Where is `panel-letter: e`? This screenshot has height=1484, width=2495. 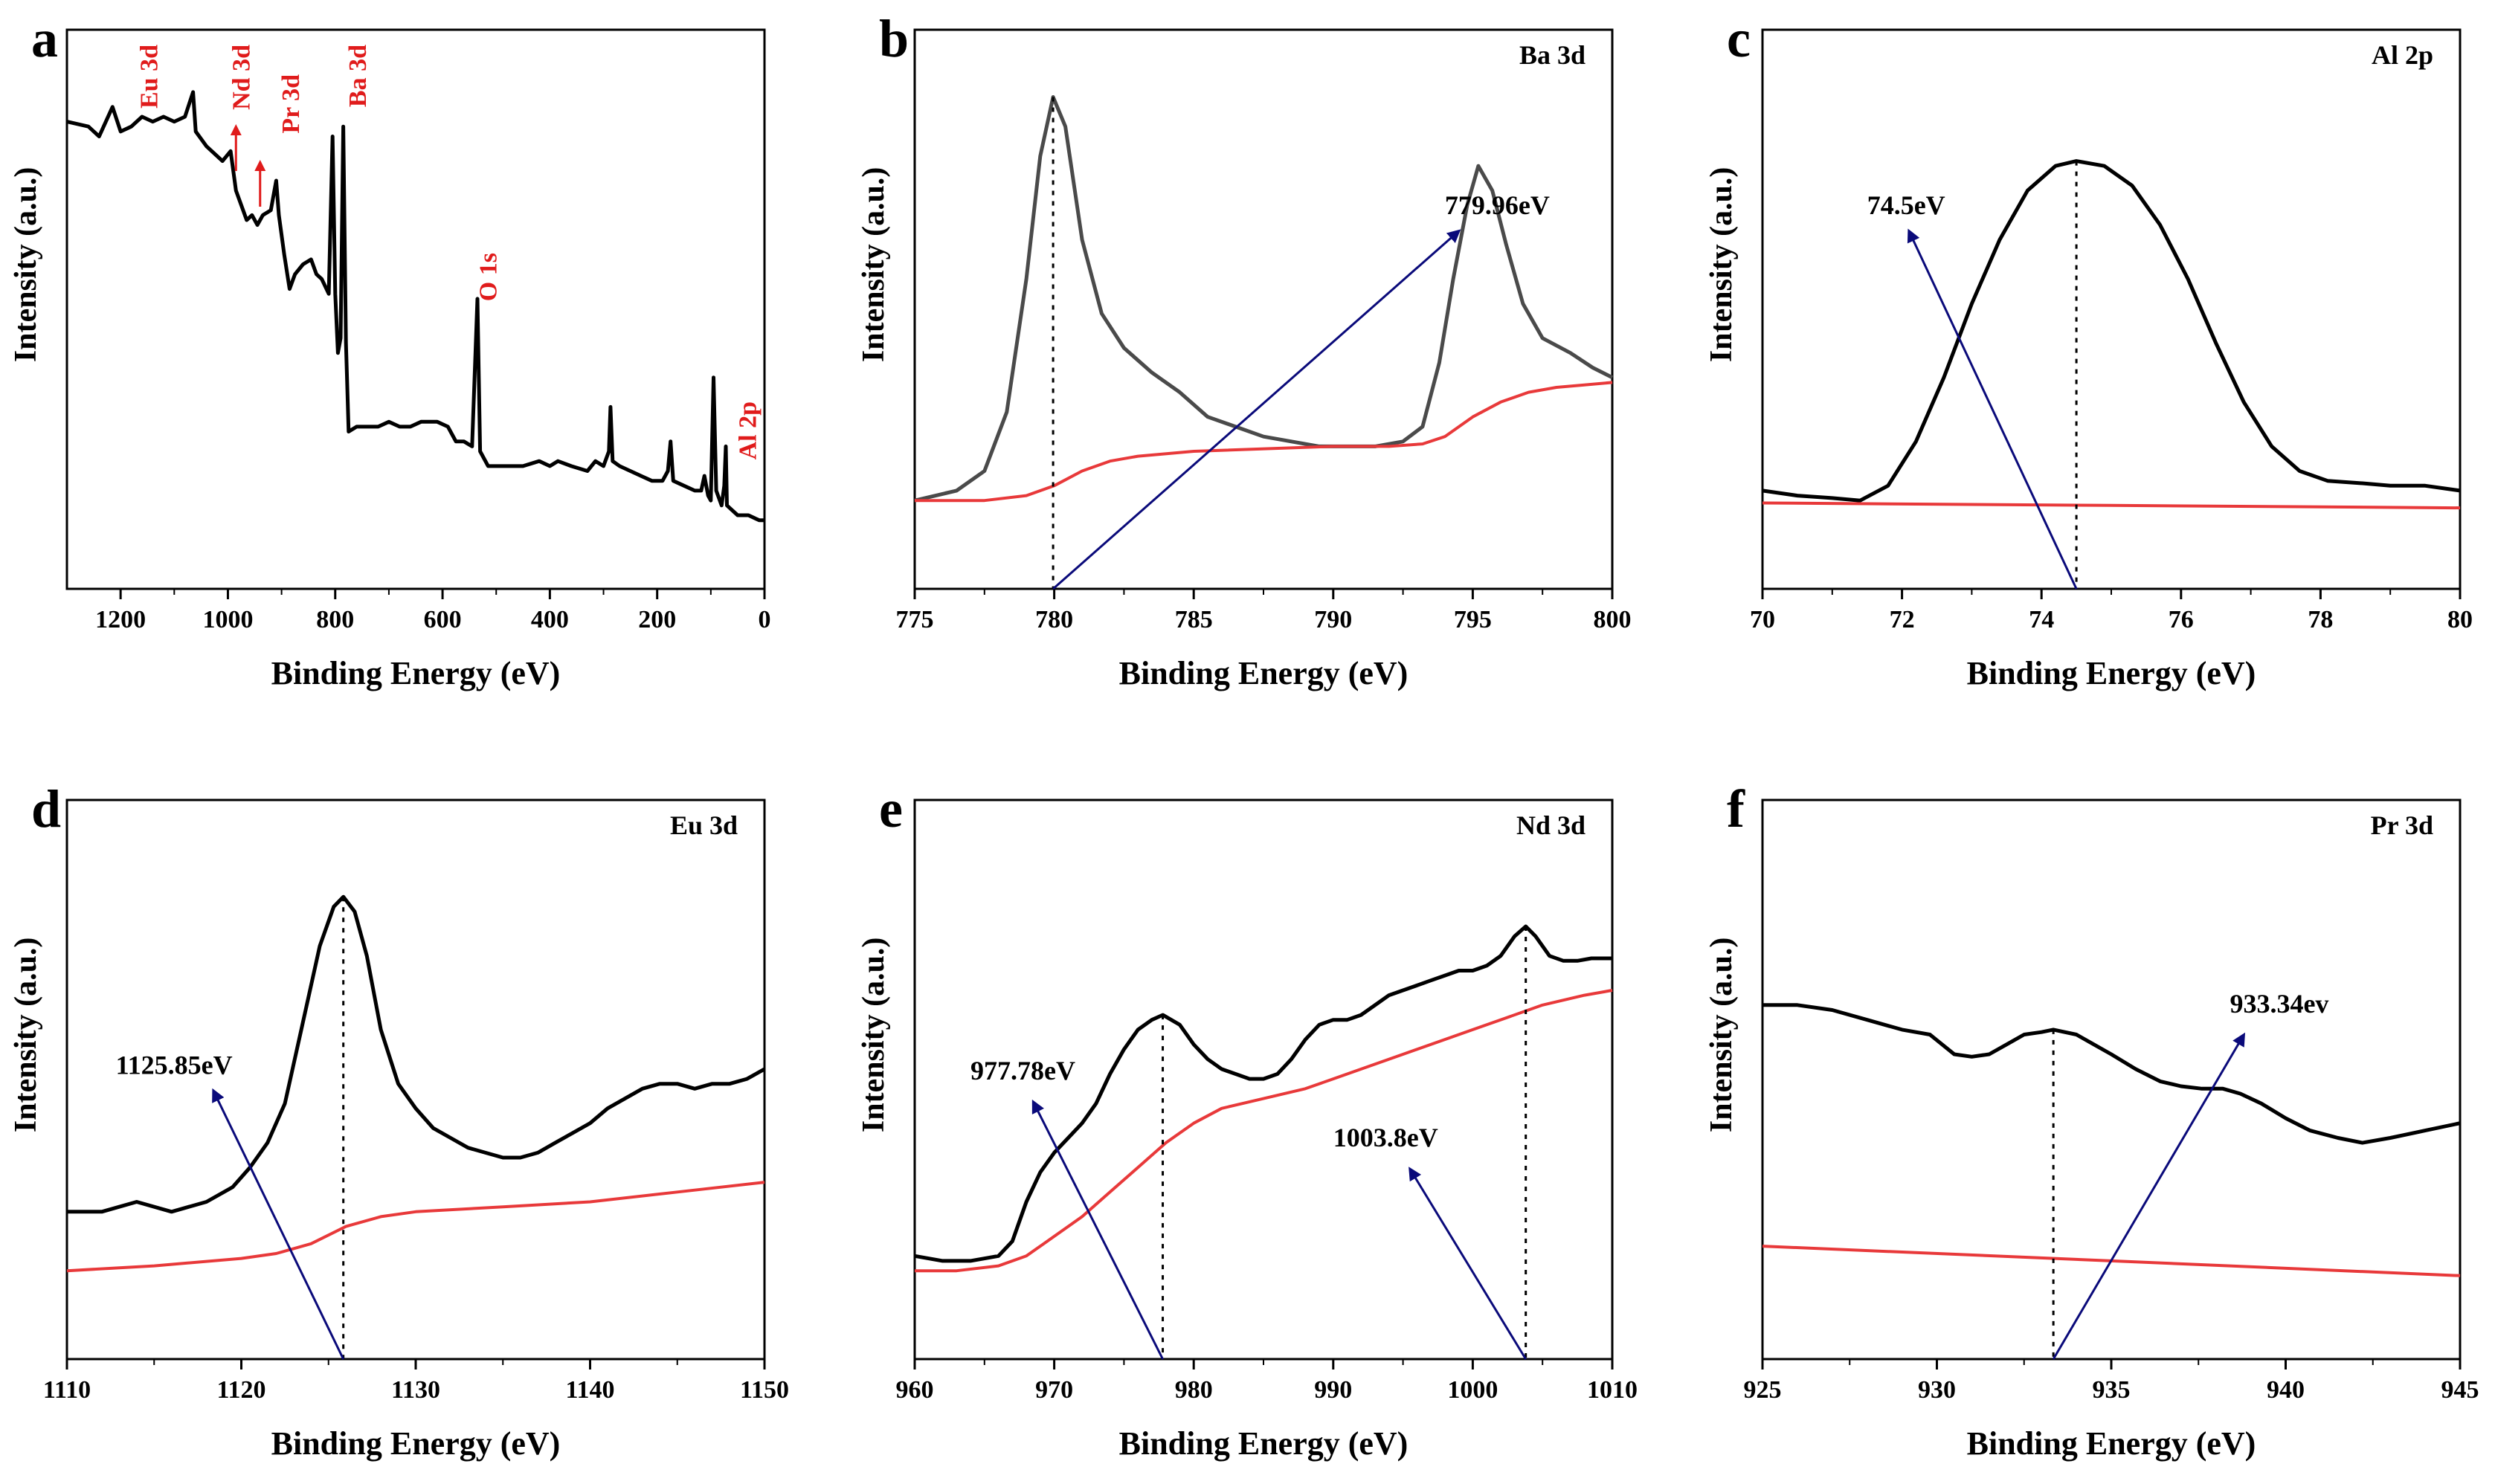
panel-letter: e is located at coordinates (891, 809).